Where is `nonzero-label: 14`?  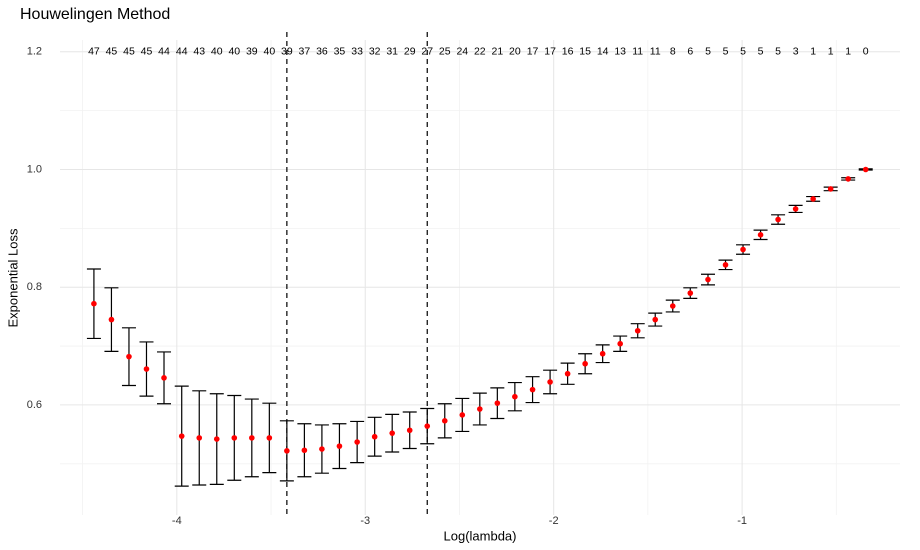
nonzero-label: 14 is located at coordinates (603, 52).